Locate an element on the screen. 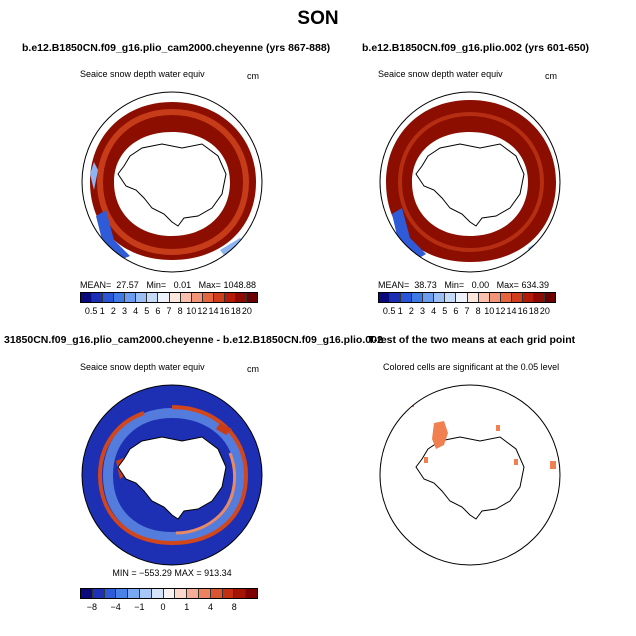  panel-1-map is located at coordinates (172, 182).